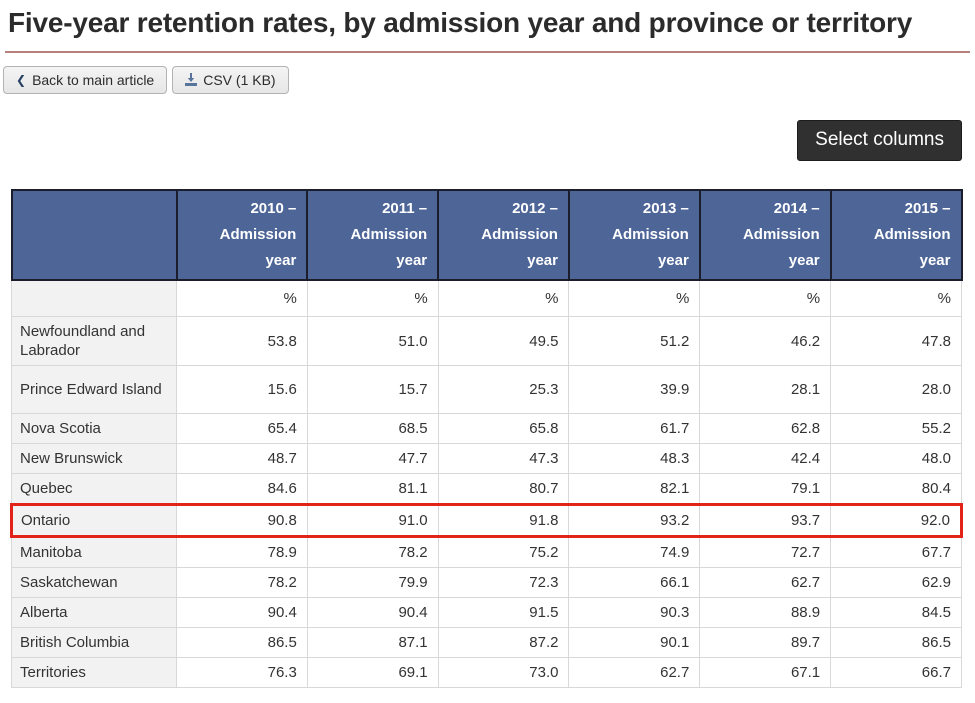 The width and height of the screenshot is (975, 703). What do you see at coordinates (634, 458) in the screenshot?
I see `cell: 48.3` at bounding box center [634, 458].